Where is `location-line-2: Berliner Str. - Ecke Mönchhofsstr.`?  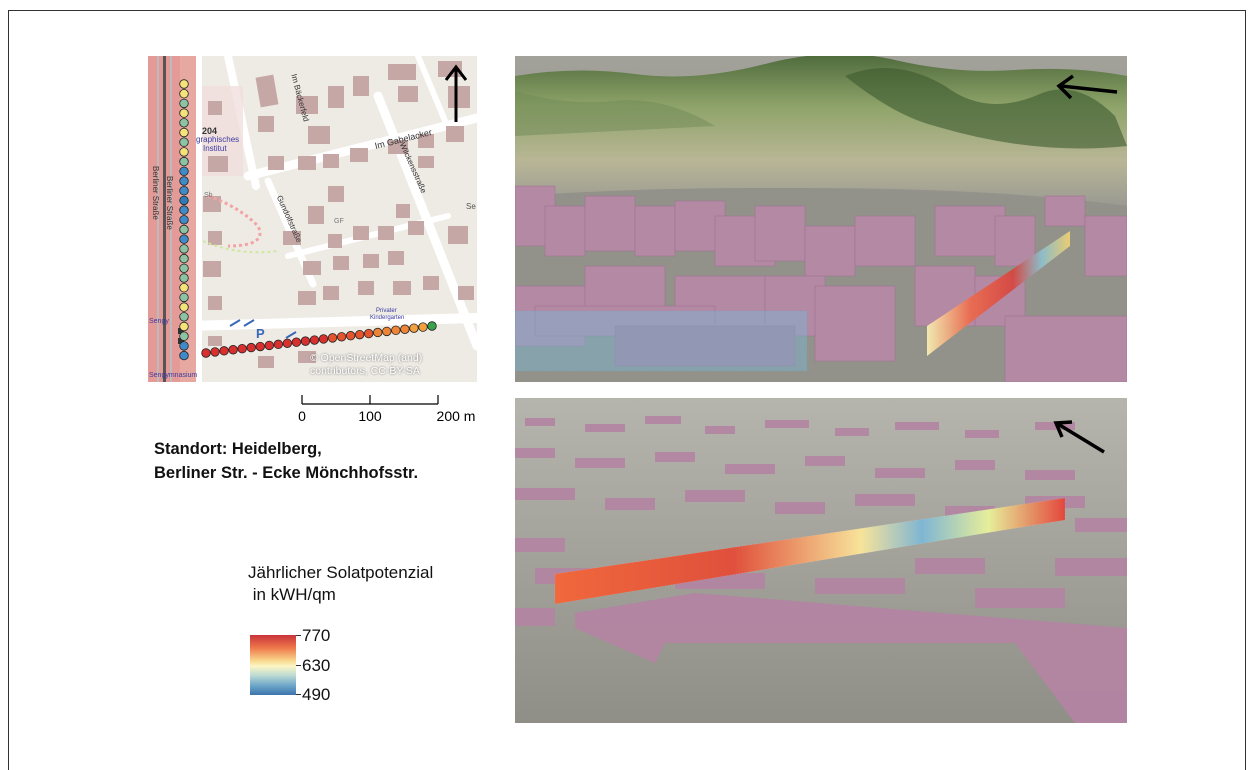 location-line-2: Berliner Str. - Ecke Mönchhofsstr. is located at coordinates (286, 473).